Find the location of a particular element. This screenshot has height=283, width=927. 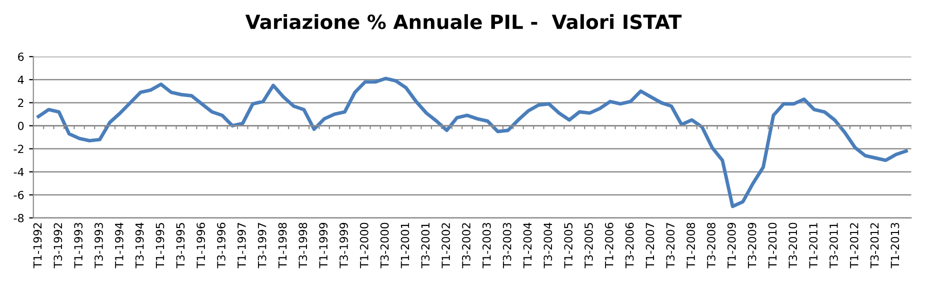

x-tick-label: T1-1998 is located at coordinates (282, 245).